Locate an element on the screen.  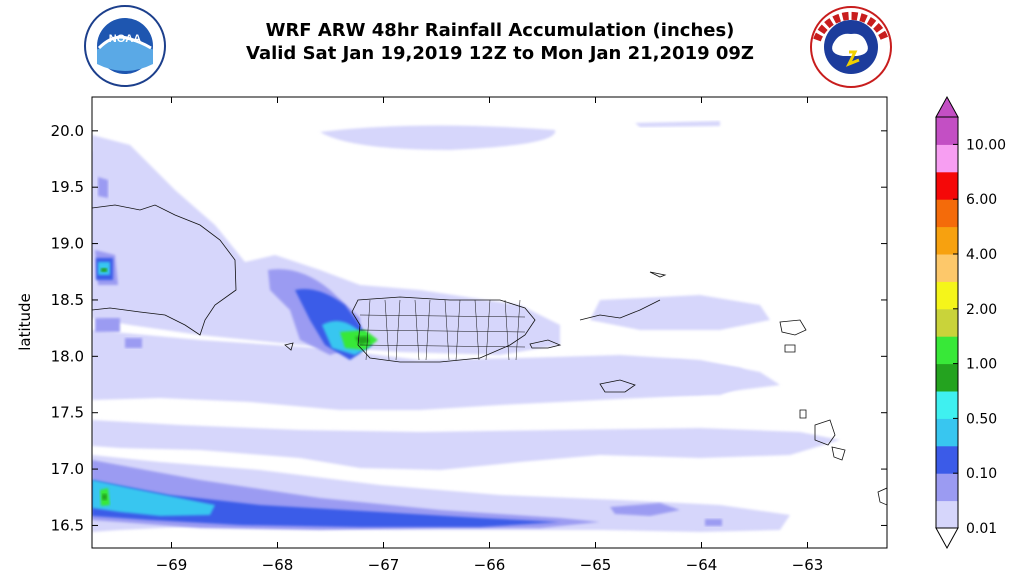
x-tick-label: −66 is located at coordinates (490, 565).